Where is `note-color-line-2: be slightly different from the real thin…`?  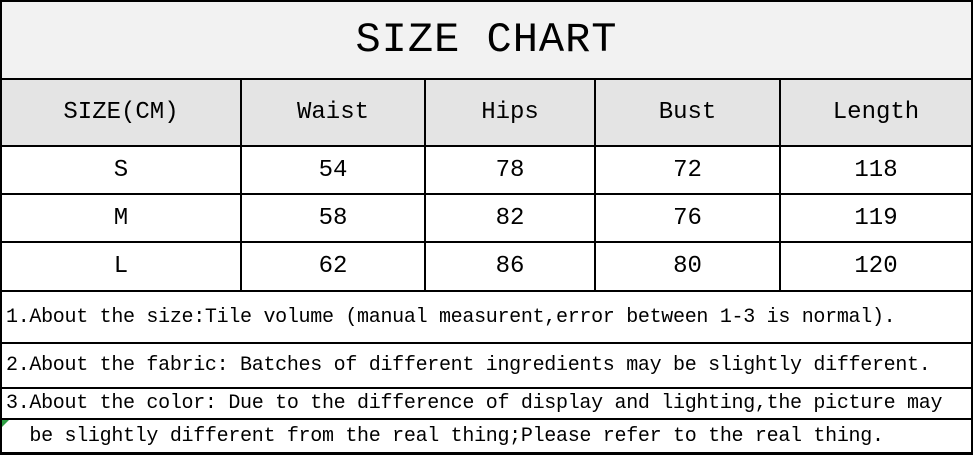 note-color-line-2: be slightly different from the real thin… is located at coordinates (486, 436).